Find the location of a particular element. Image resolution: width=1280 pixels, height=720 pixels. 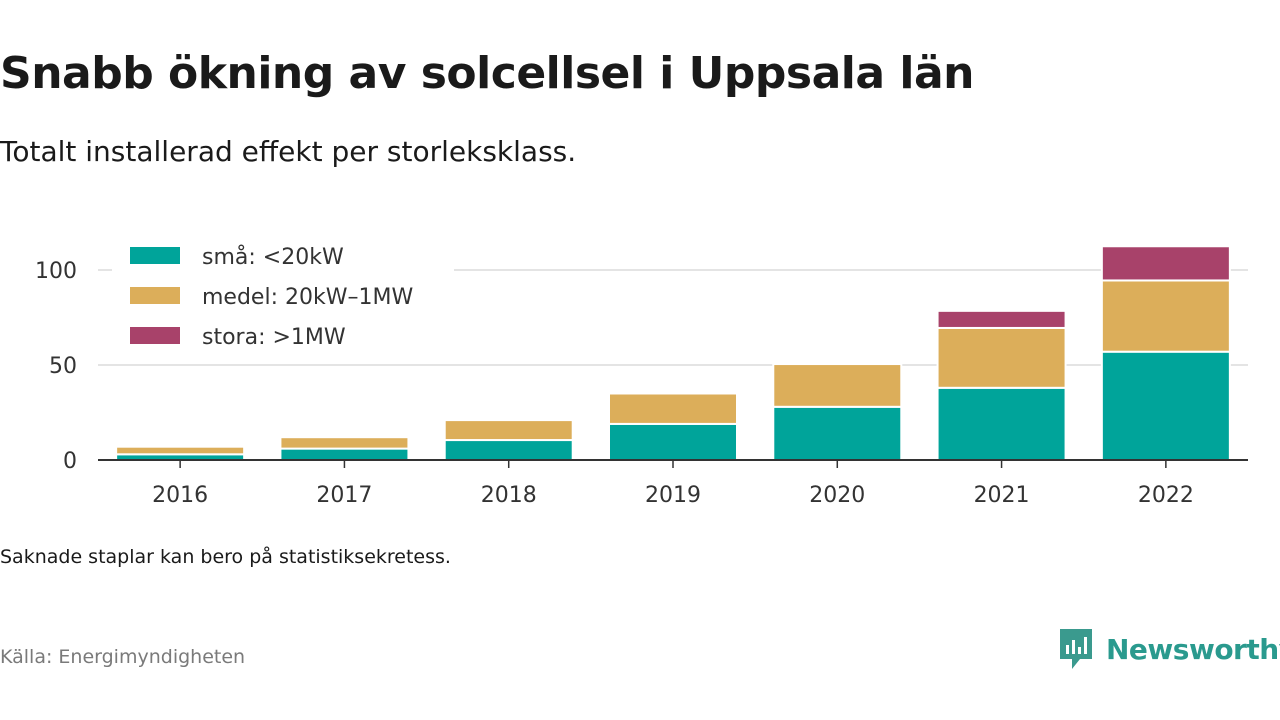

source-note: Källa: Energimyndigheten is located at coordinates (123, 657).